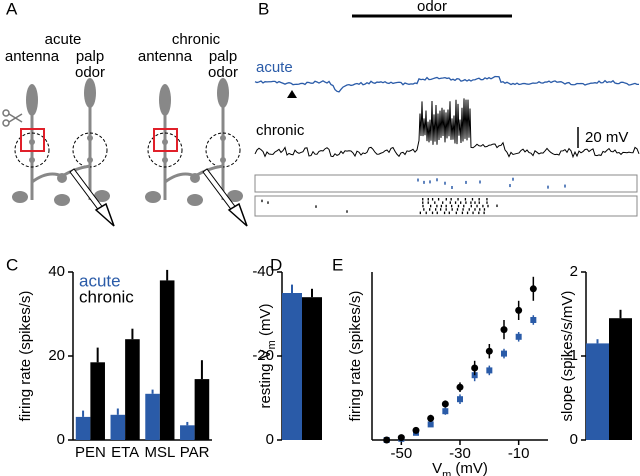 The image size is (640, 476). What do you see at coordinates (100, 280) in the screenshot?
I see `legend-entry: acute` at bounding box center [100, 280].